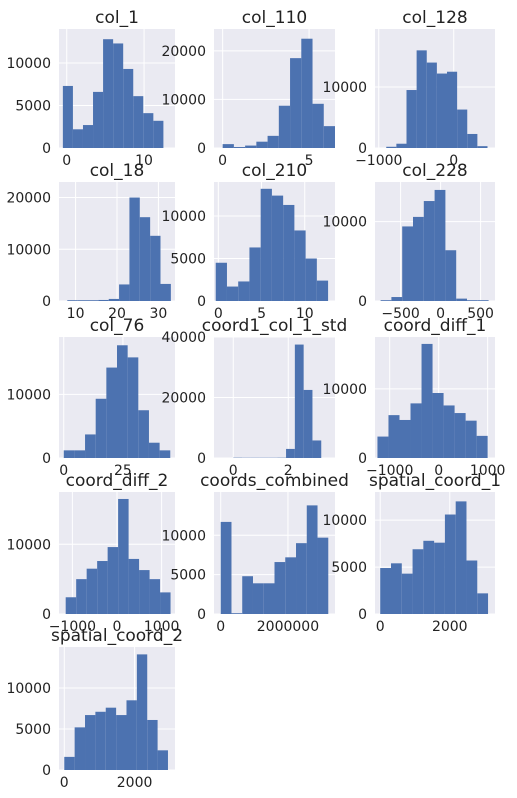  What do you see at coordinates (349, 568) in the screenshot?
I see `y-tick-label: 5000` at bounding box center [349, 568].